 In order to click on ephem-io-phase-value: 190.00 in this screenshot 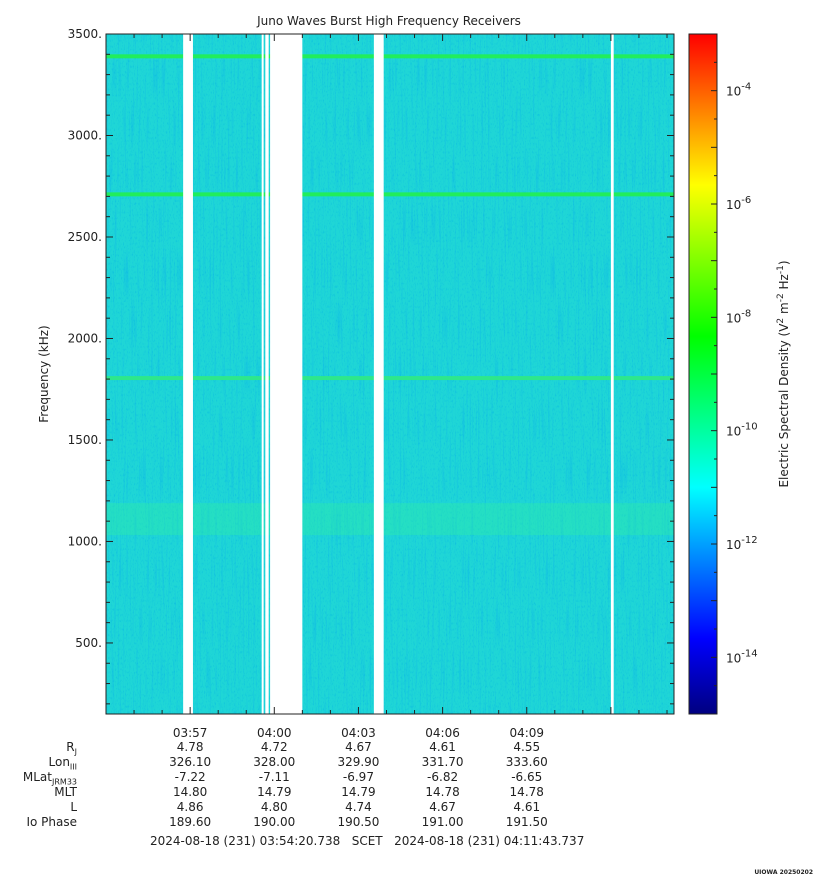, I will do `click(274, 822)`.